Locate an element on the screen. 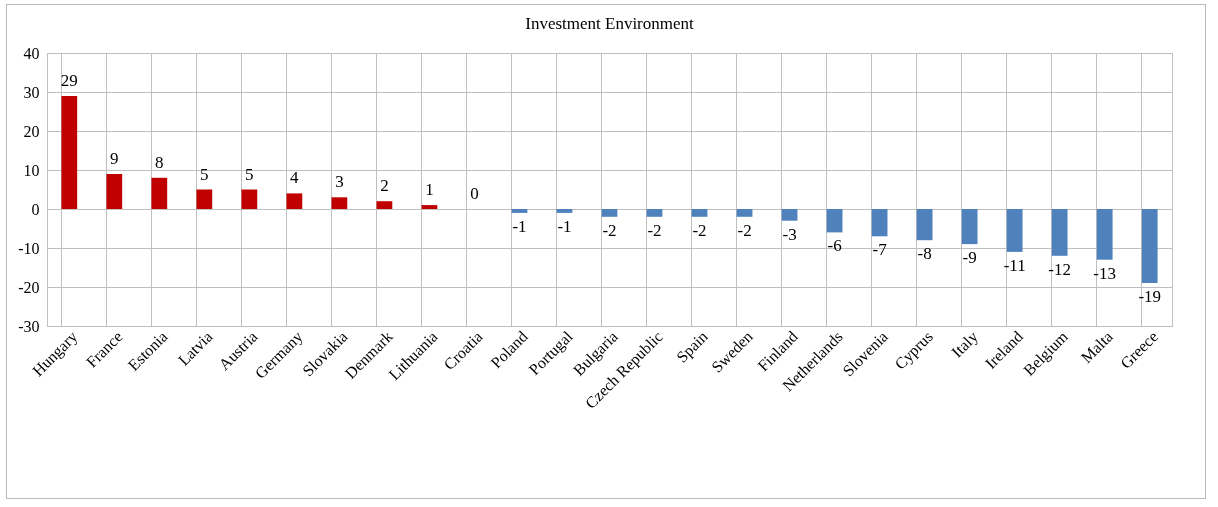 The image size is (1218, 507). data-label: 1 is located at coordinates (429, 190).